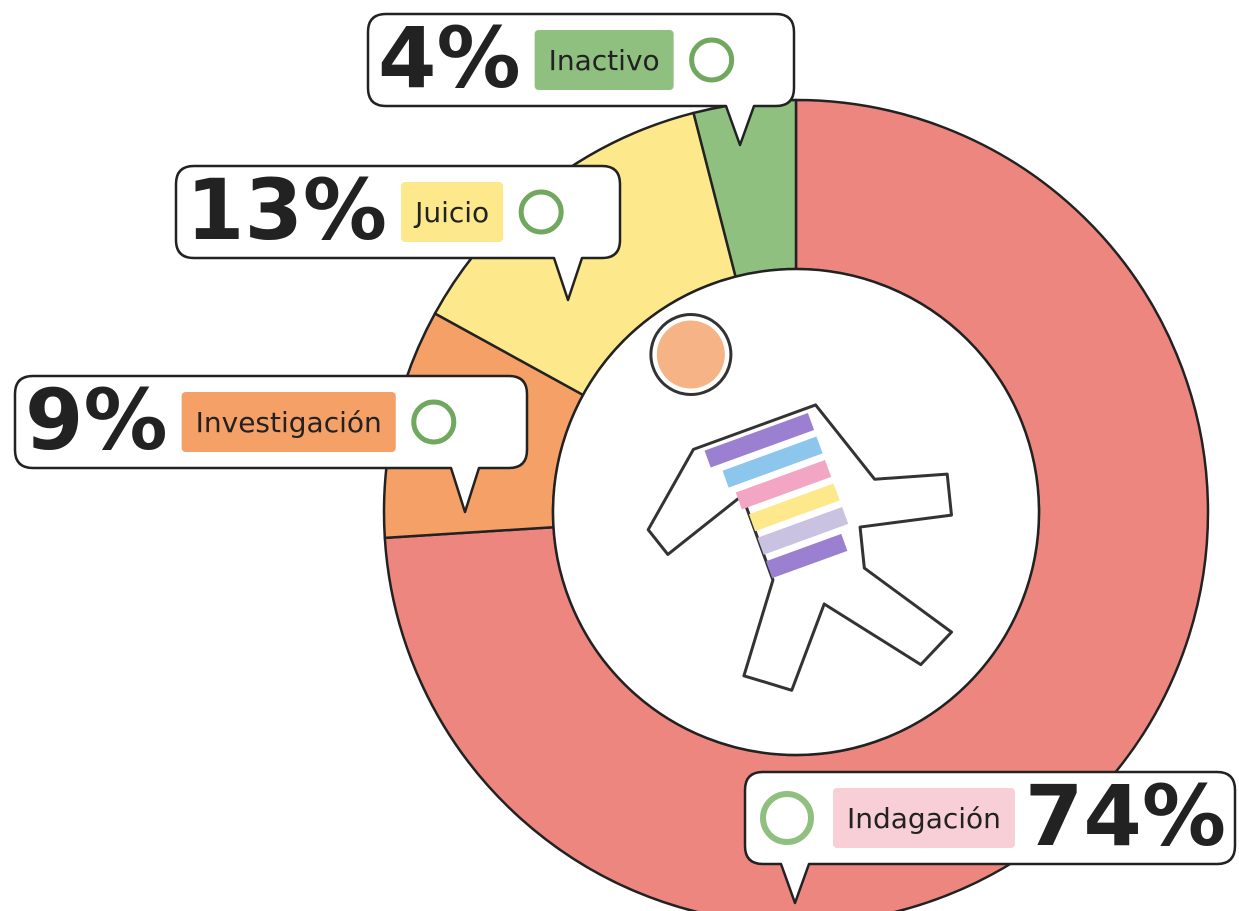  Describe the element at coordinates (449, 58) in the screenshot. I see `percentage: 4%` at that location.